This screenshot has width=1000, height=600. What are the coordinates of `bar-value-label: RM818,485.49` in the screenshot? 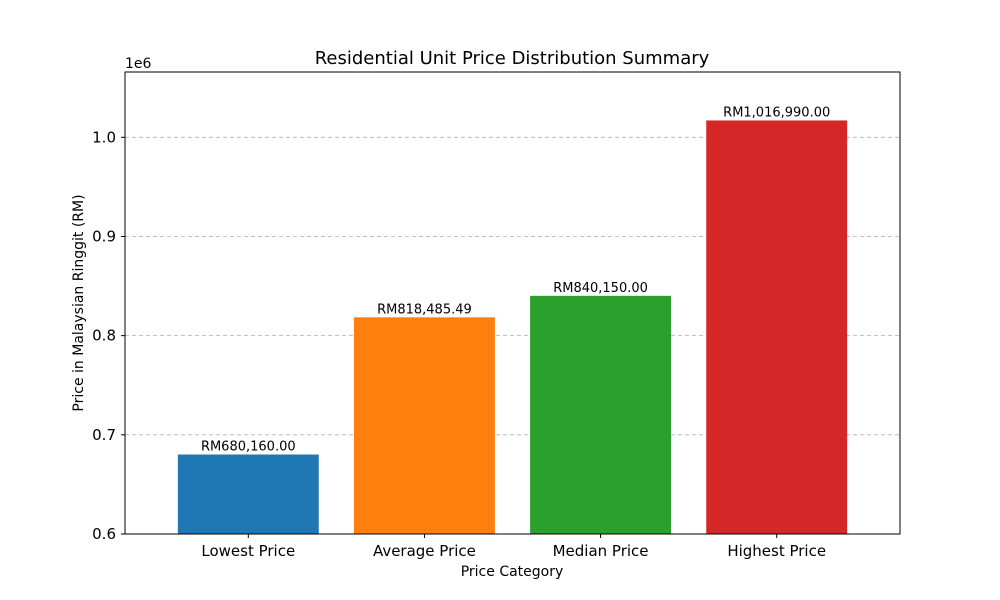 It's located at (424, 309).